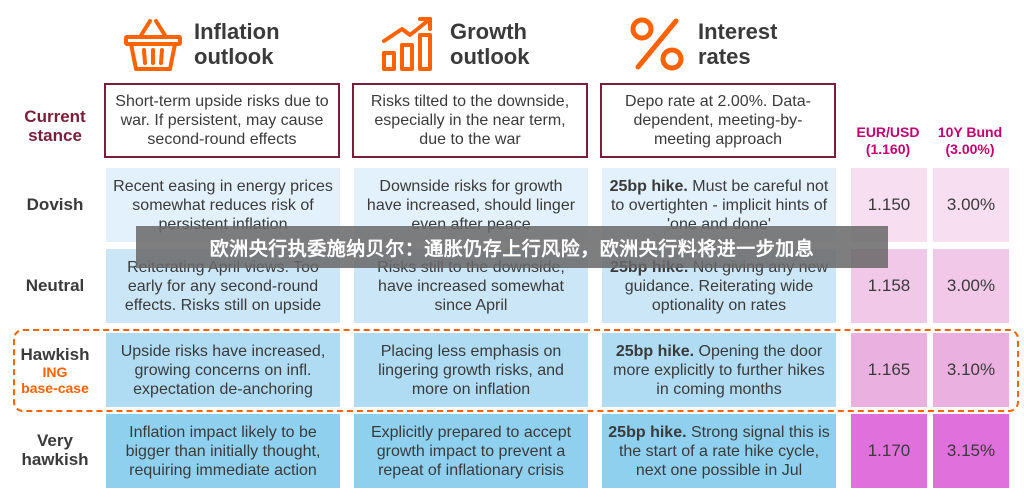 The image size is (1024, 497). I want to click on shopping-basket-icon, so click(153, 45).